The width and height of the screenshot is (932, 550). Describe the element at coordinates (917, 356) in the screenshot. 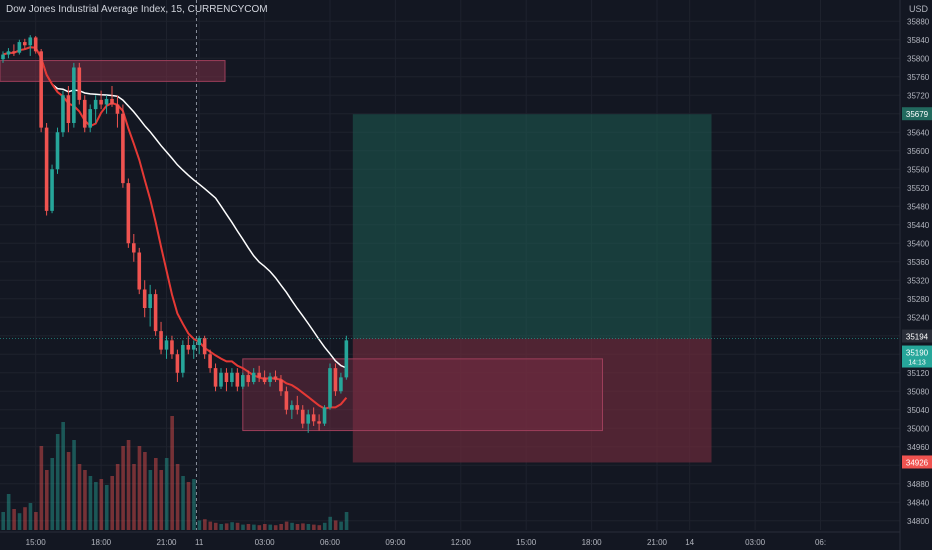

I see `last-price-label-bg` at that location.